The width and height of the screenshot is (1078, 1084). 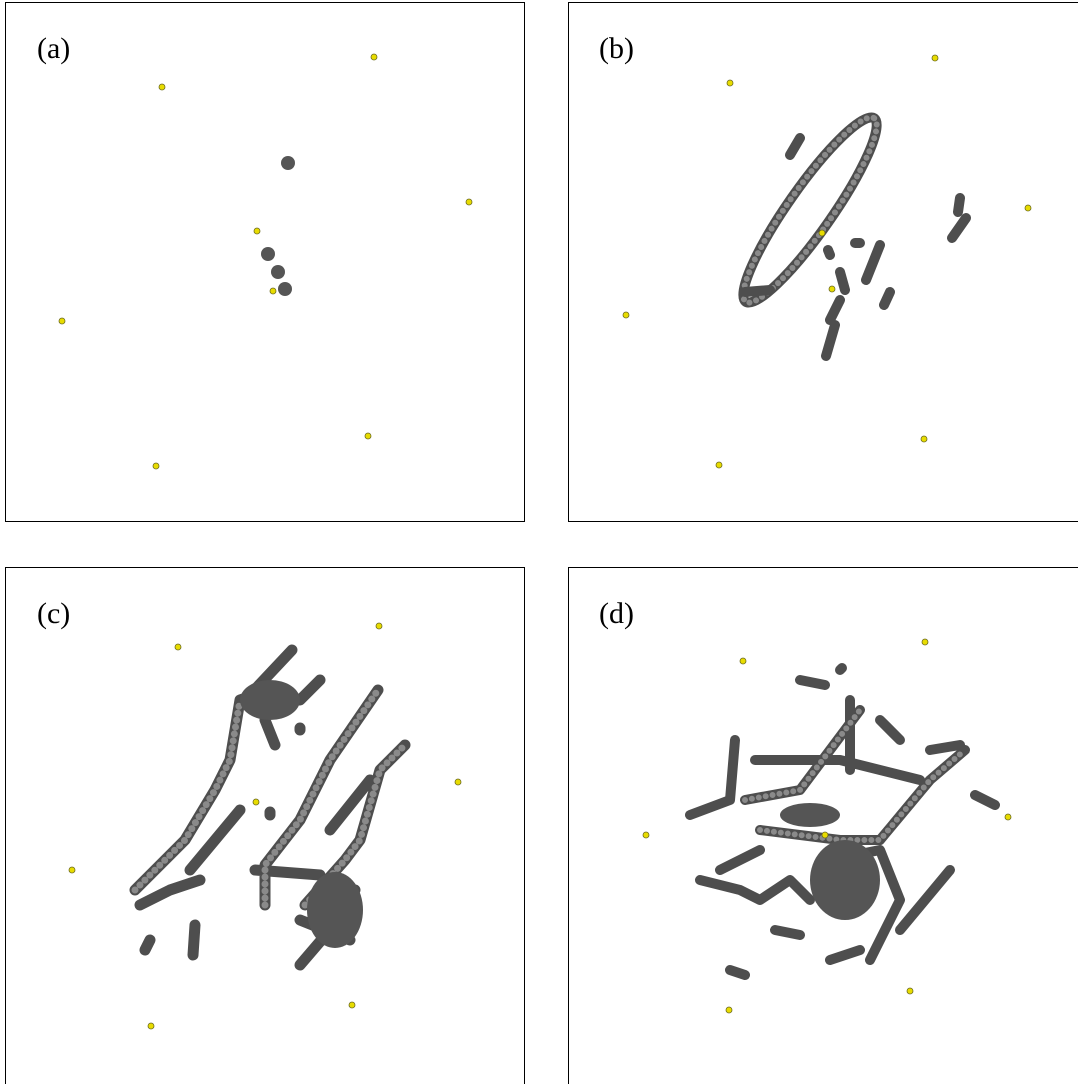 What do you see at coordinates (616, 48) in the screenshot?
I see `panel-label: (b)` at bounding box center [616, 48].